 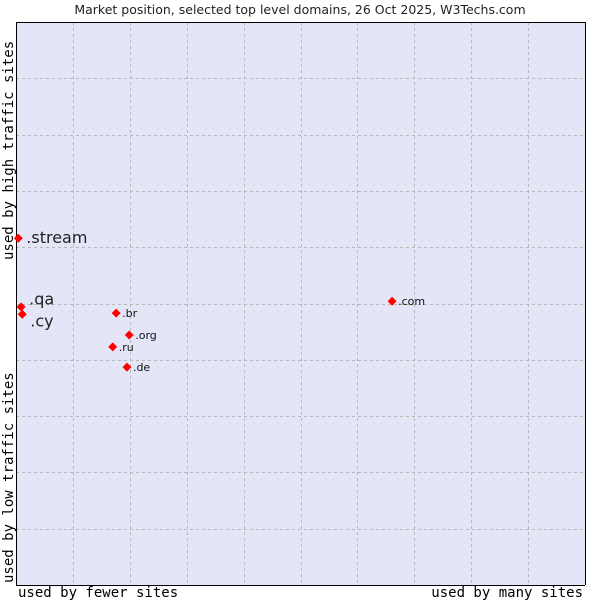 What do you see at coordinates (22, 314) in the screenshot?
I see `point-cy` at bounding box center [22, 314].